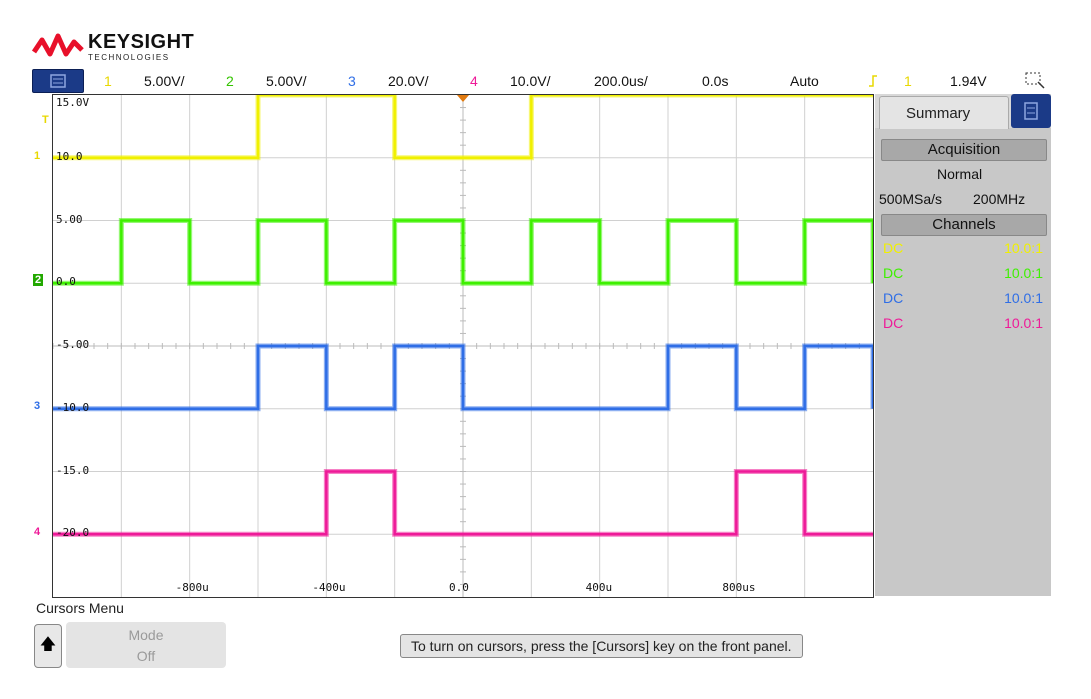 This screenshot has width=1091, height=699. What do you see at coordinates (66, 282) in the screenshot?
I see `y-axis-label: 0.0` at bounding box center [66, 282].